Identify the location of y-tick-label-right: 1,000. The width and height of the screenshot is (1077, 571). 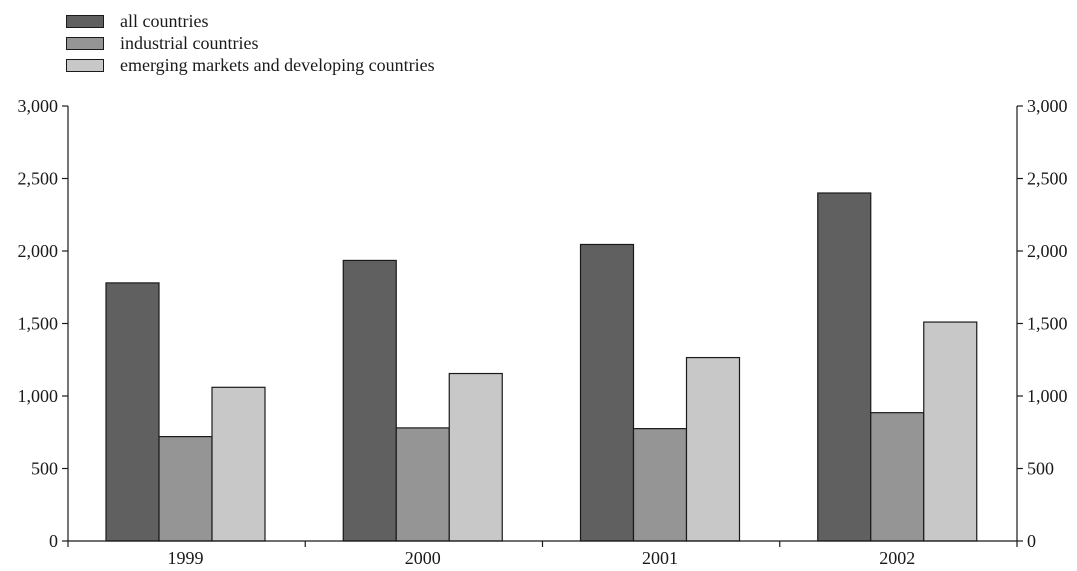
(1047, 396).